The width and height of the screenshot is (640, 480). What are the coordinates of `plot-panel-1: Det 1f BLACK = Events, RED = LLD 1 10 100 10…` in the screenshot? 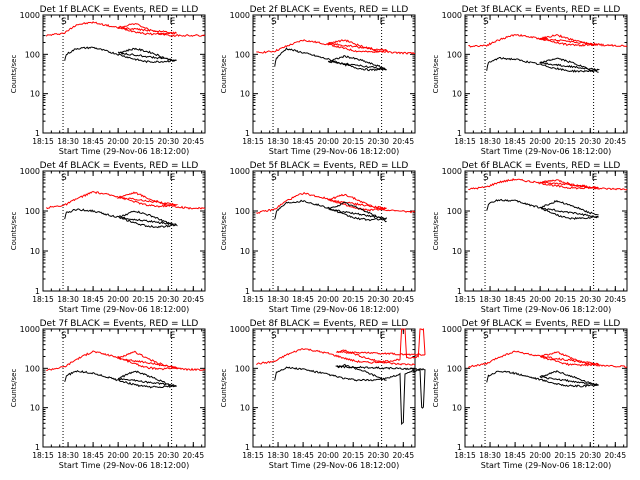 It's located at (108, 80).